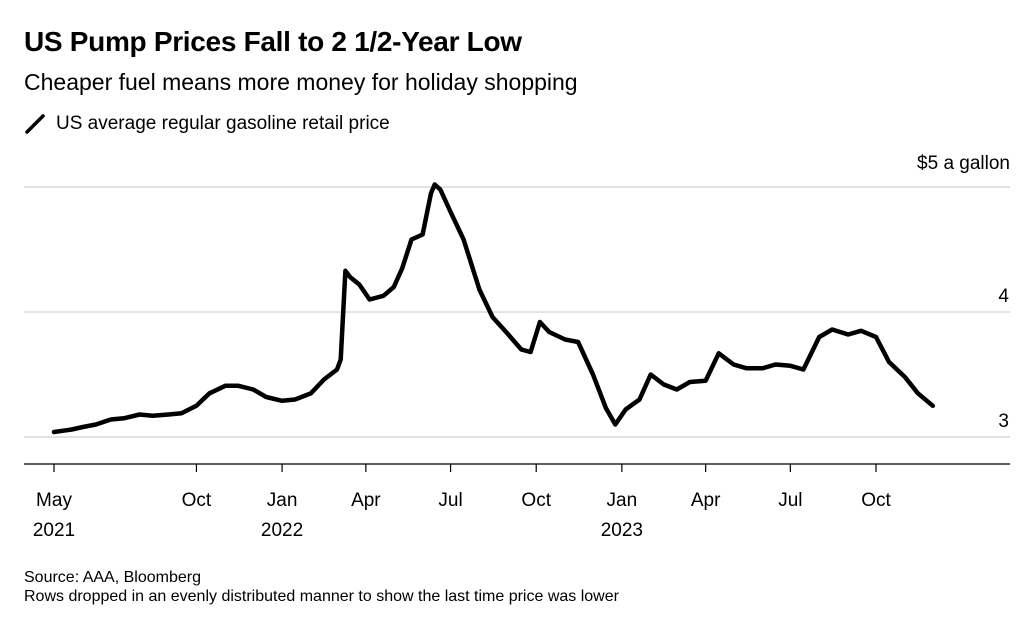  What do you see at coordinates (282, 500) in the screenshot?
I see `x-tick-label-2: Jan` at bounding box center [282, 500].